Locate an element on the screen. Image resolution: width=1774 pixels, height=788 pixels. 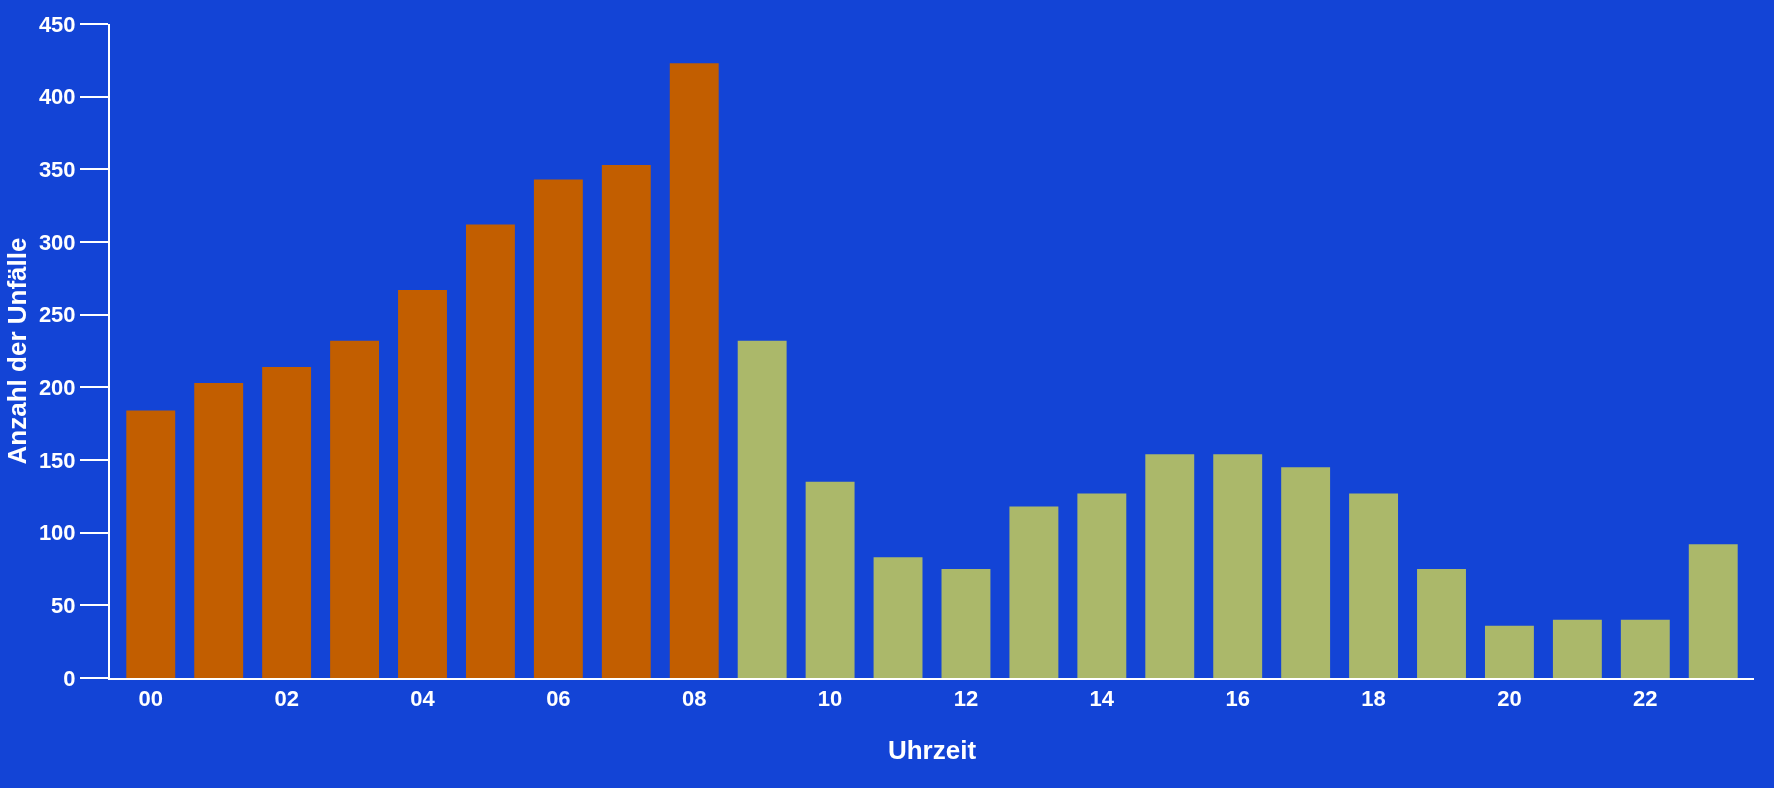
y-tick-label: 250 is located at coordinates (57, 315).